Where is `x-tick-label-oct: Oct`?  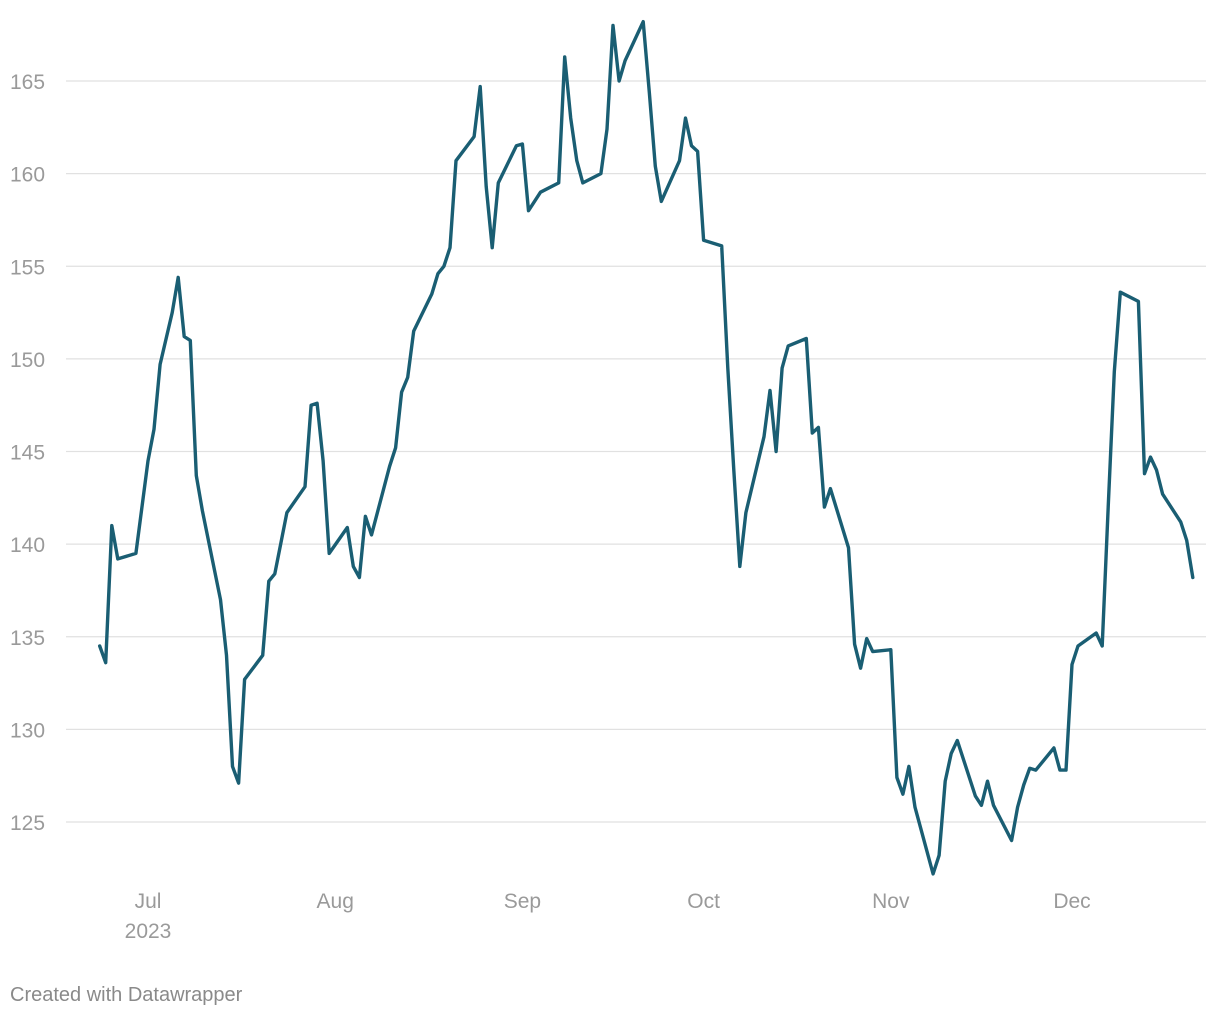
x-tick-label-oct: Oct is located at coordinates (703, 901).